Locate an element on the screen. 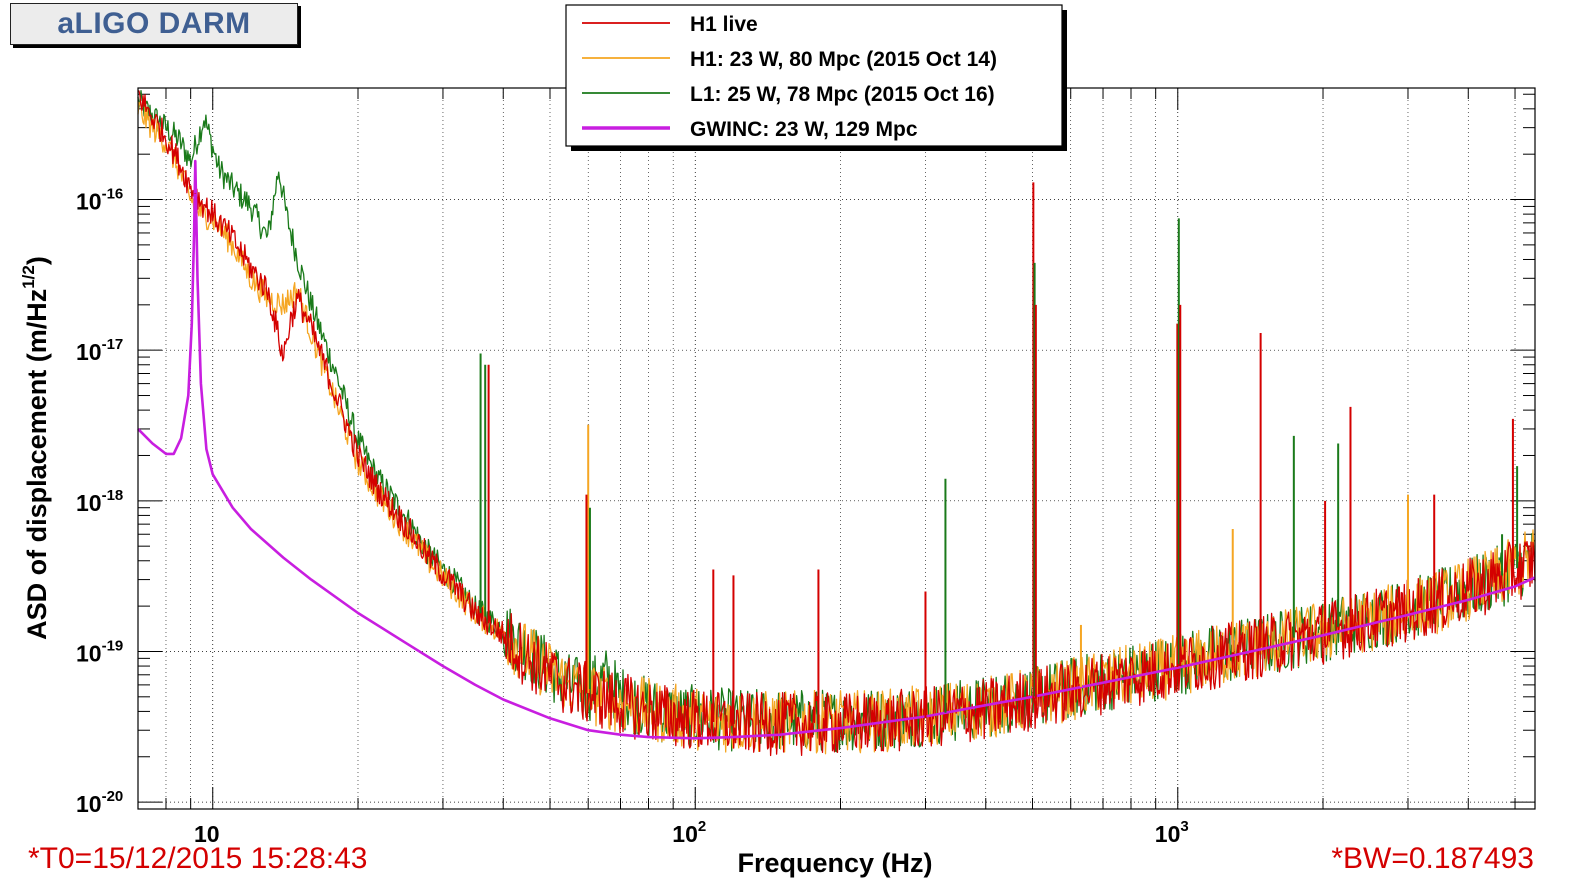 Image resolution: width=1574 pixels, height=888 pixels. legend-label: GWINC: 23 W, 129 Mpc is located at coordinates (804, 129).